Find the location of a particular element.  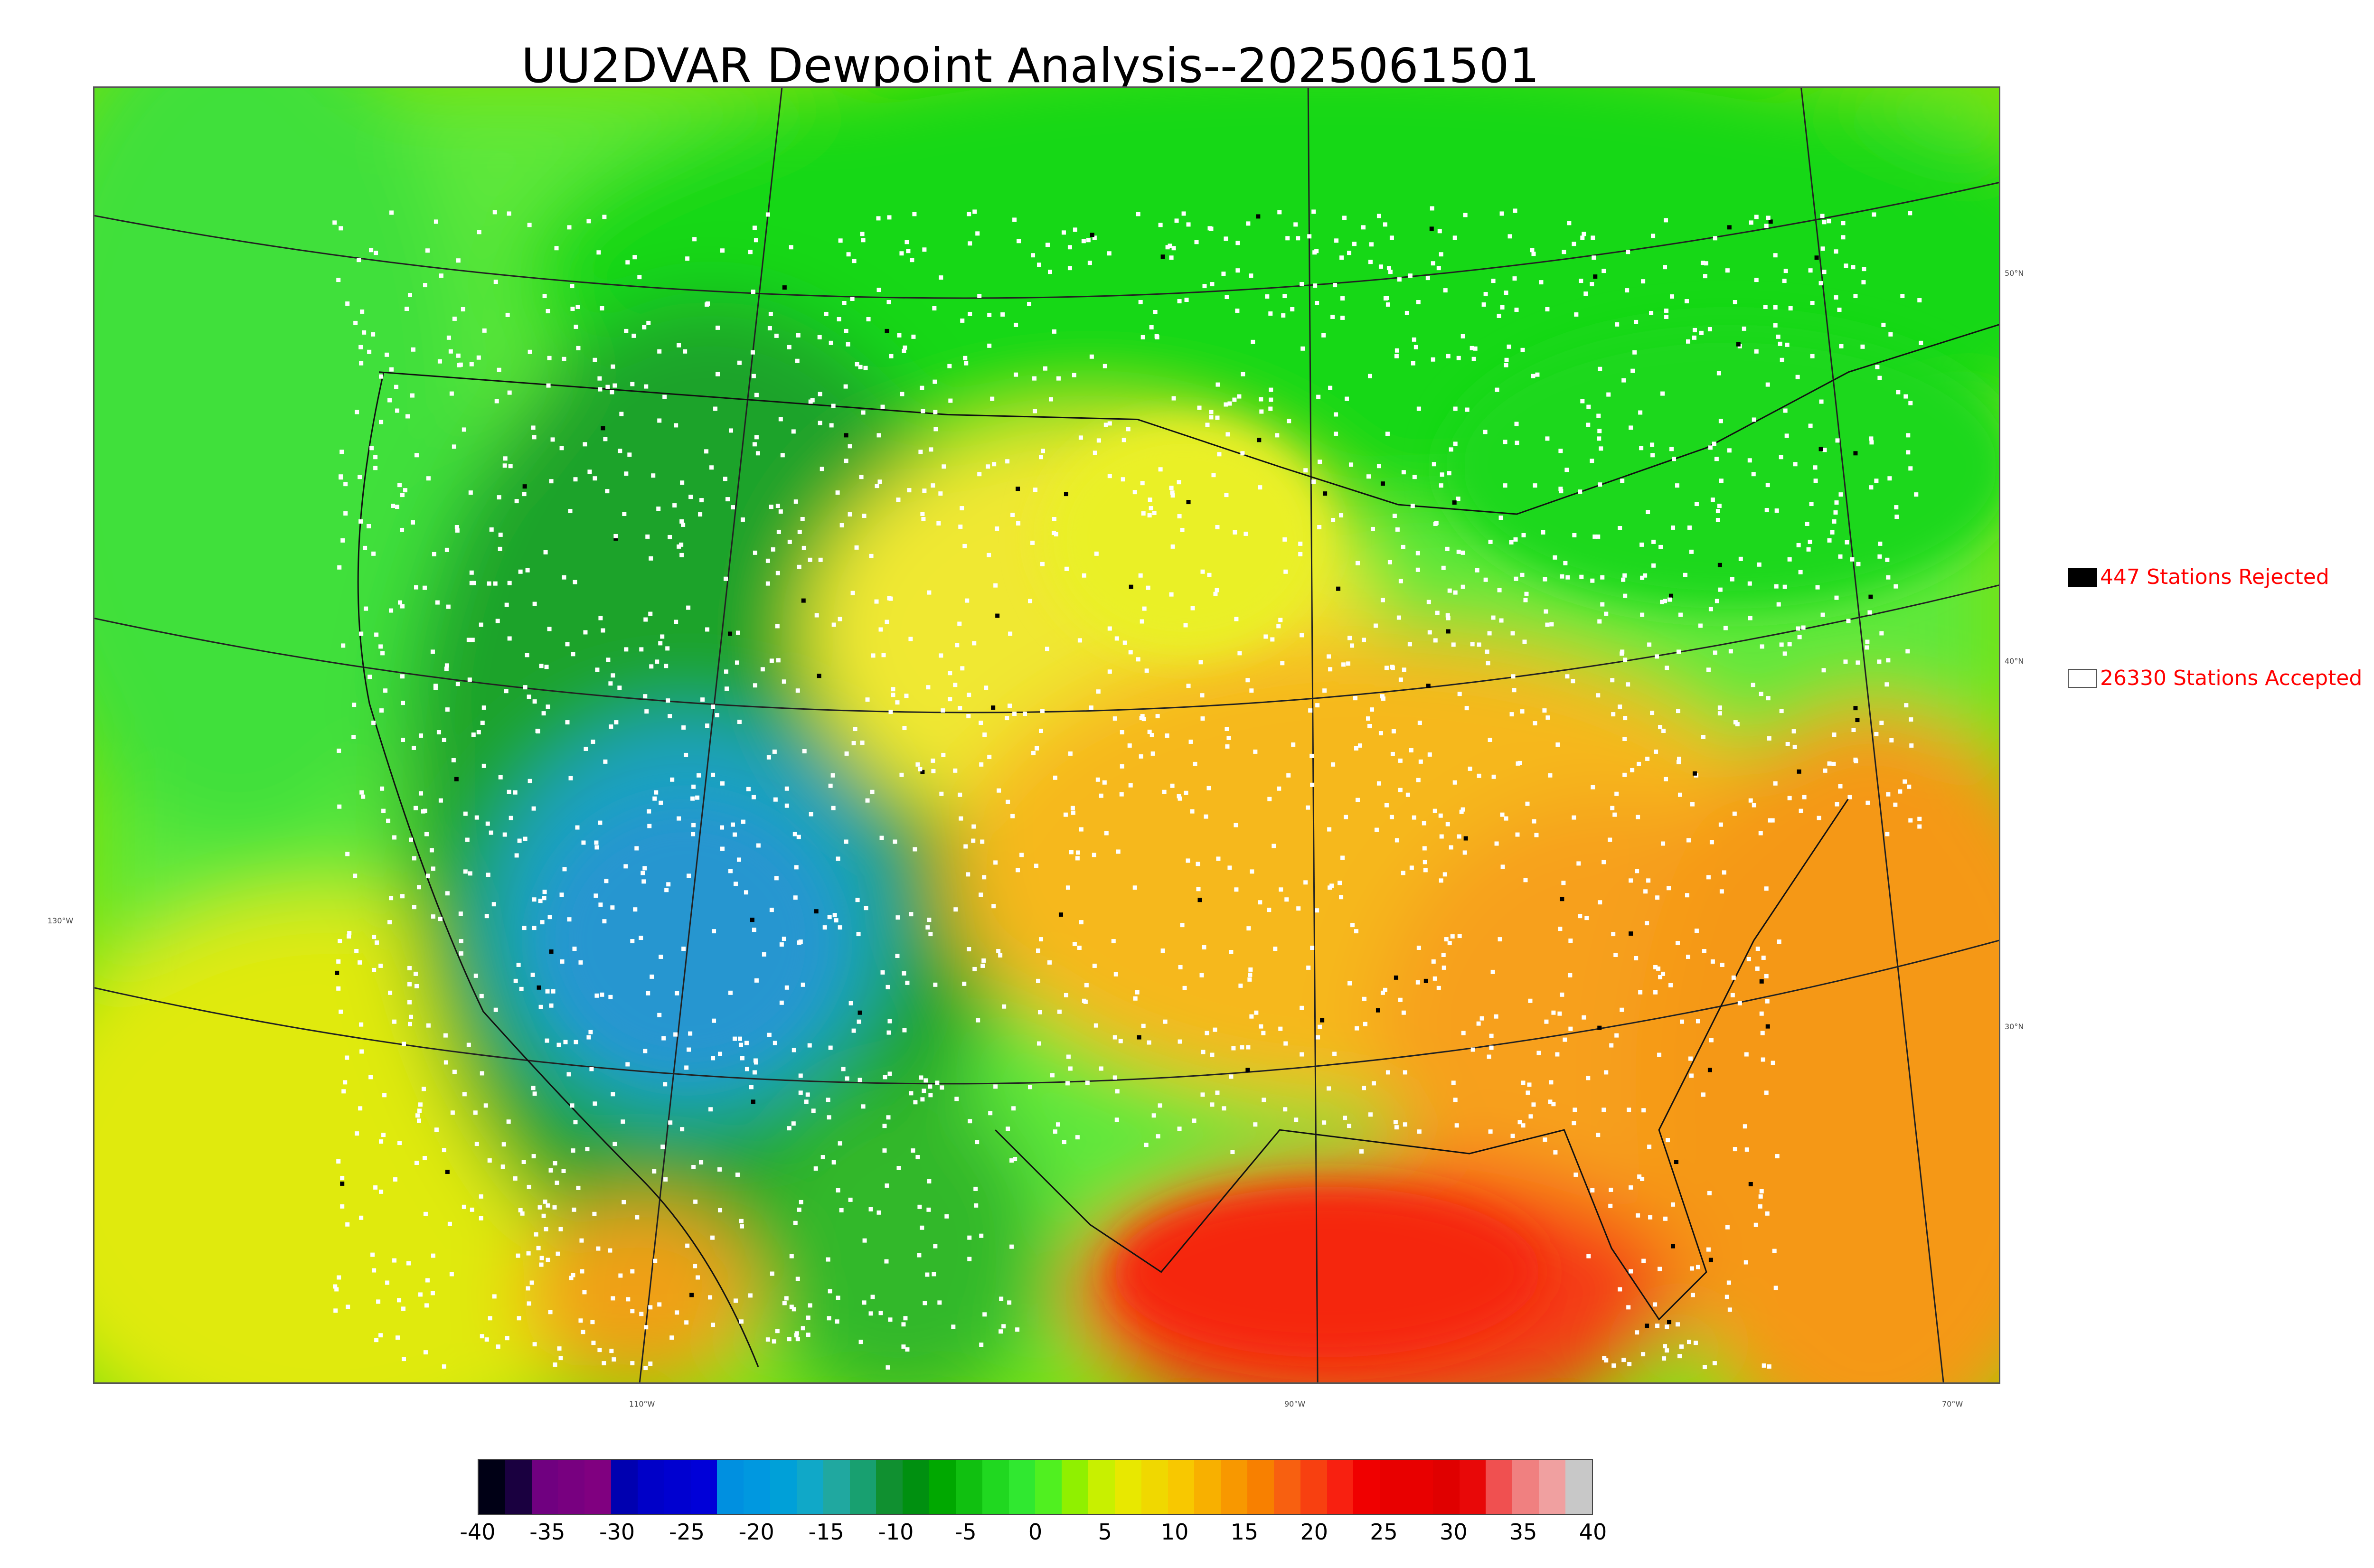

colorbar-tick-label: 10 is located at coordinates (1174, 1532).